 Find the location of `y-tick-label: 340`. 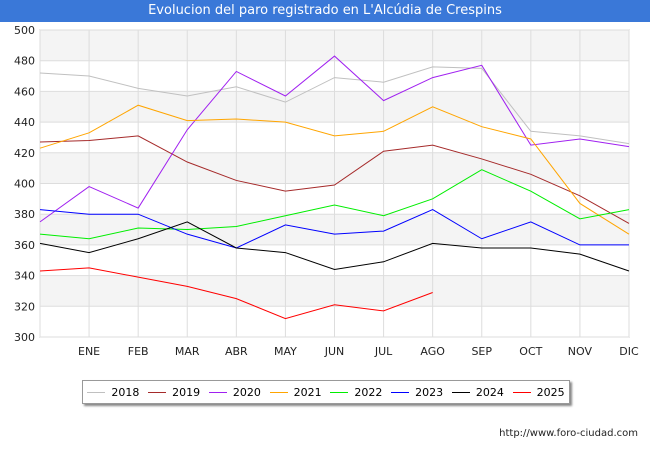

y-tick-label: 340 is located at coordinates (24, 276).